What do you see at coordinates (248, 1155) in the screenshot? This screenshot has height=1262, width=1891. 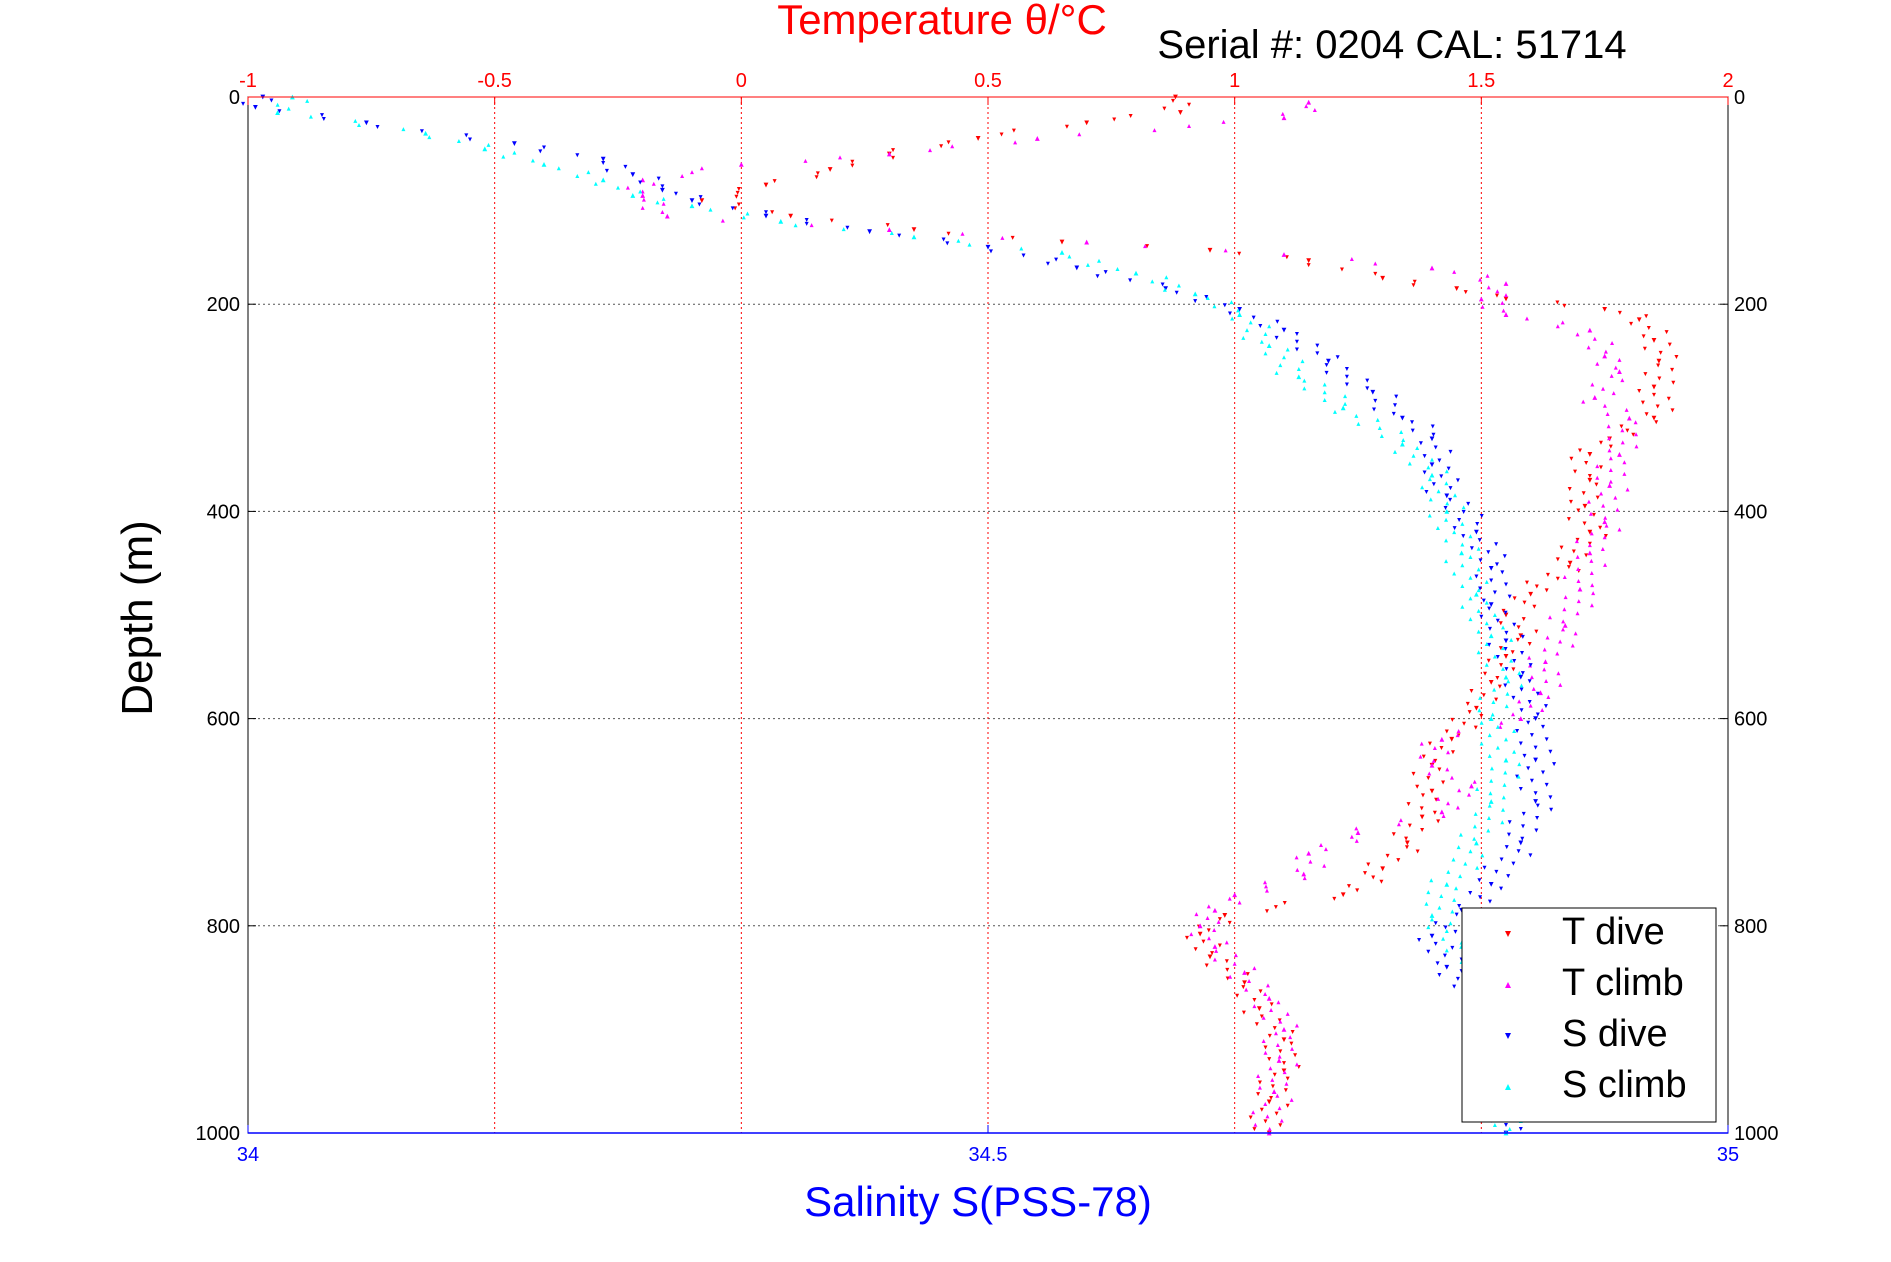 I see `salinity-tick-label: 34` at bounding box center [248, 1155].